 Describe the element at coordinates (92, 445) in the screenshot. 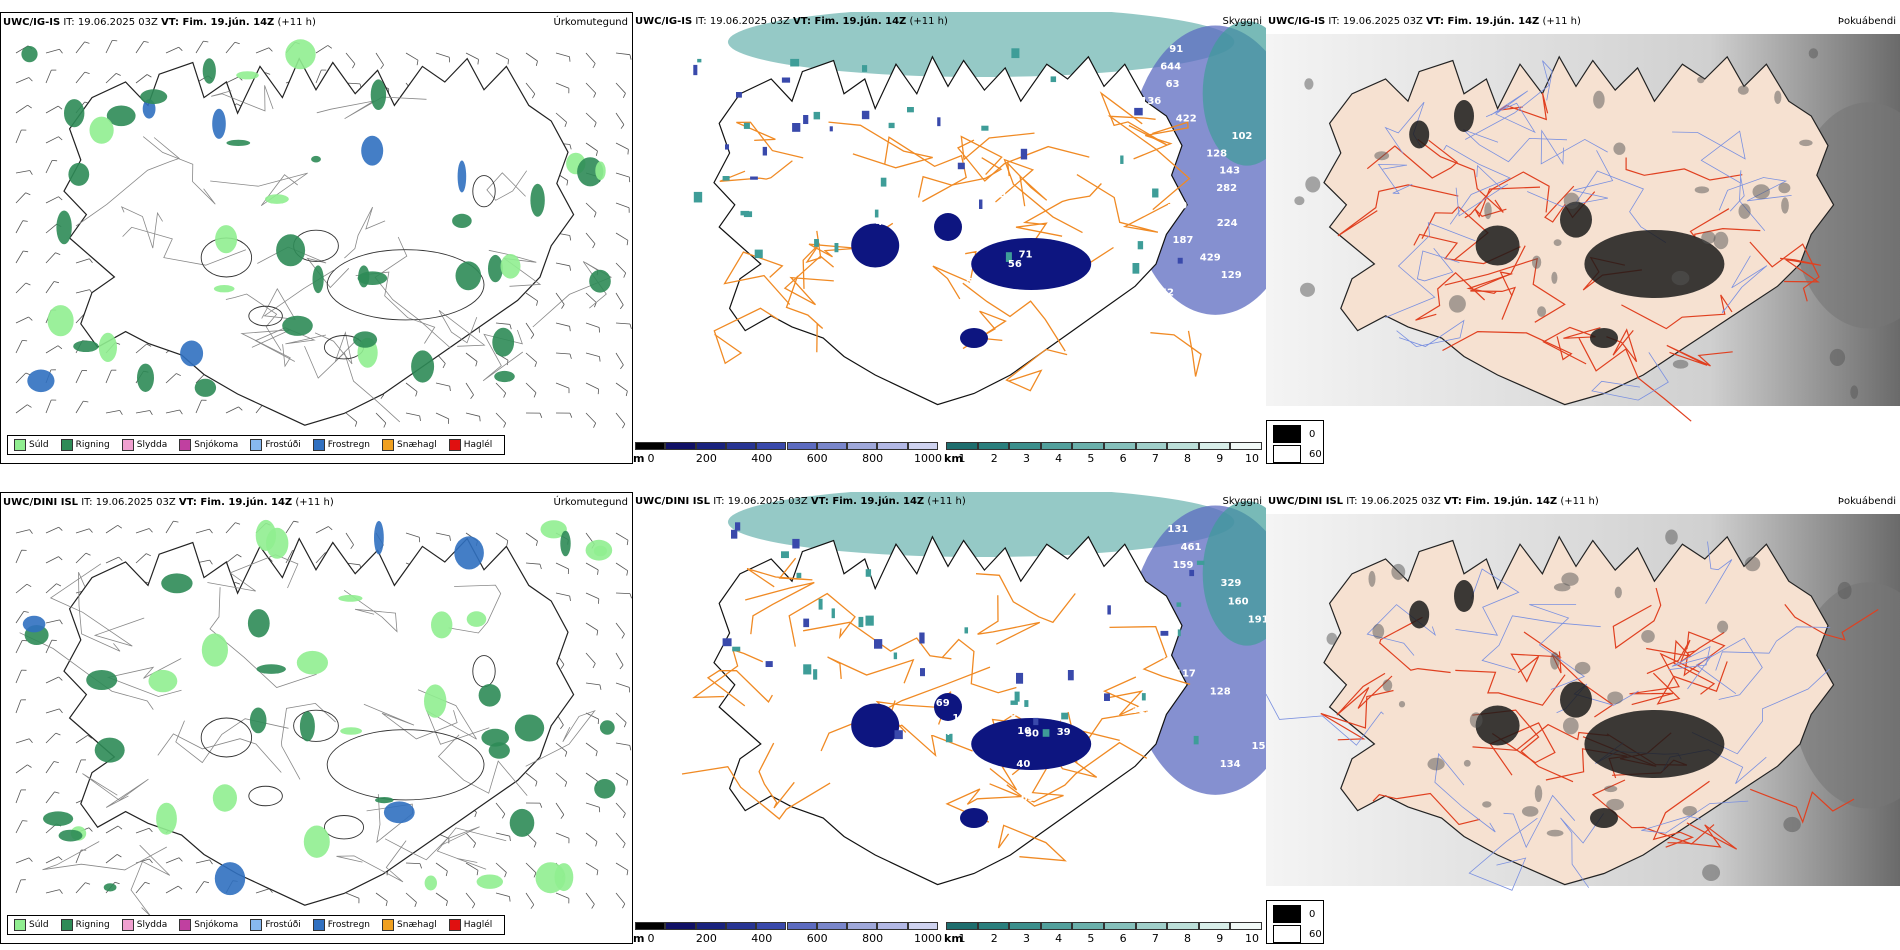

I see `legend-label: Rigning` at that location.